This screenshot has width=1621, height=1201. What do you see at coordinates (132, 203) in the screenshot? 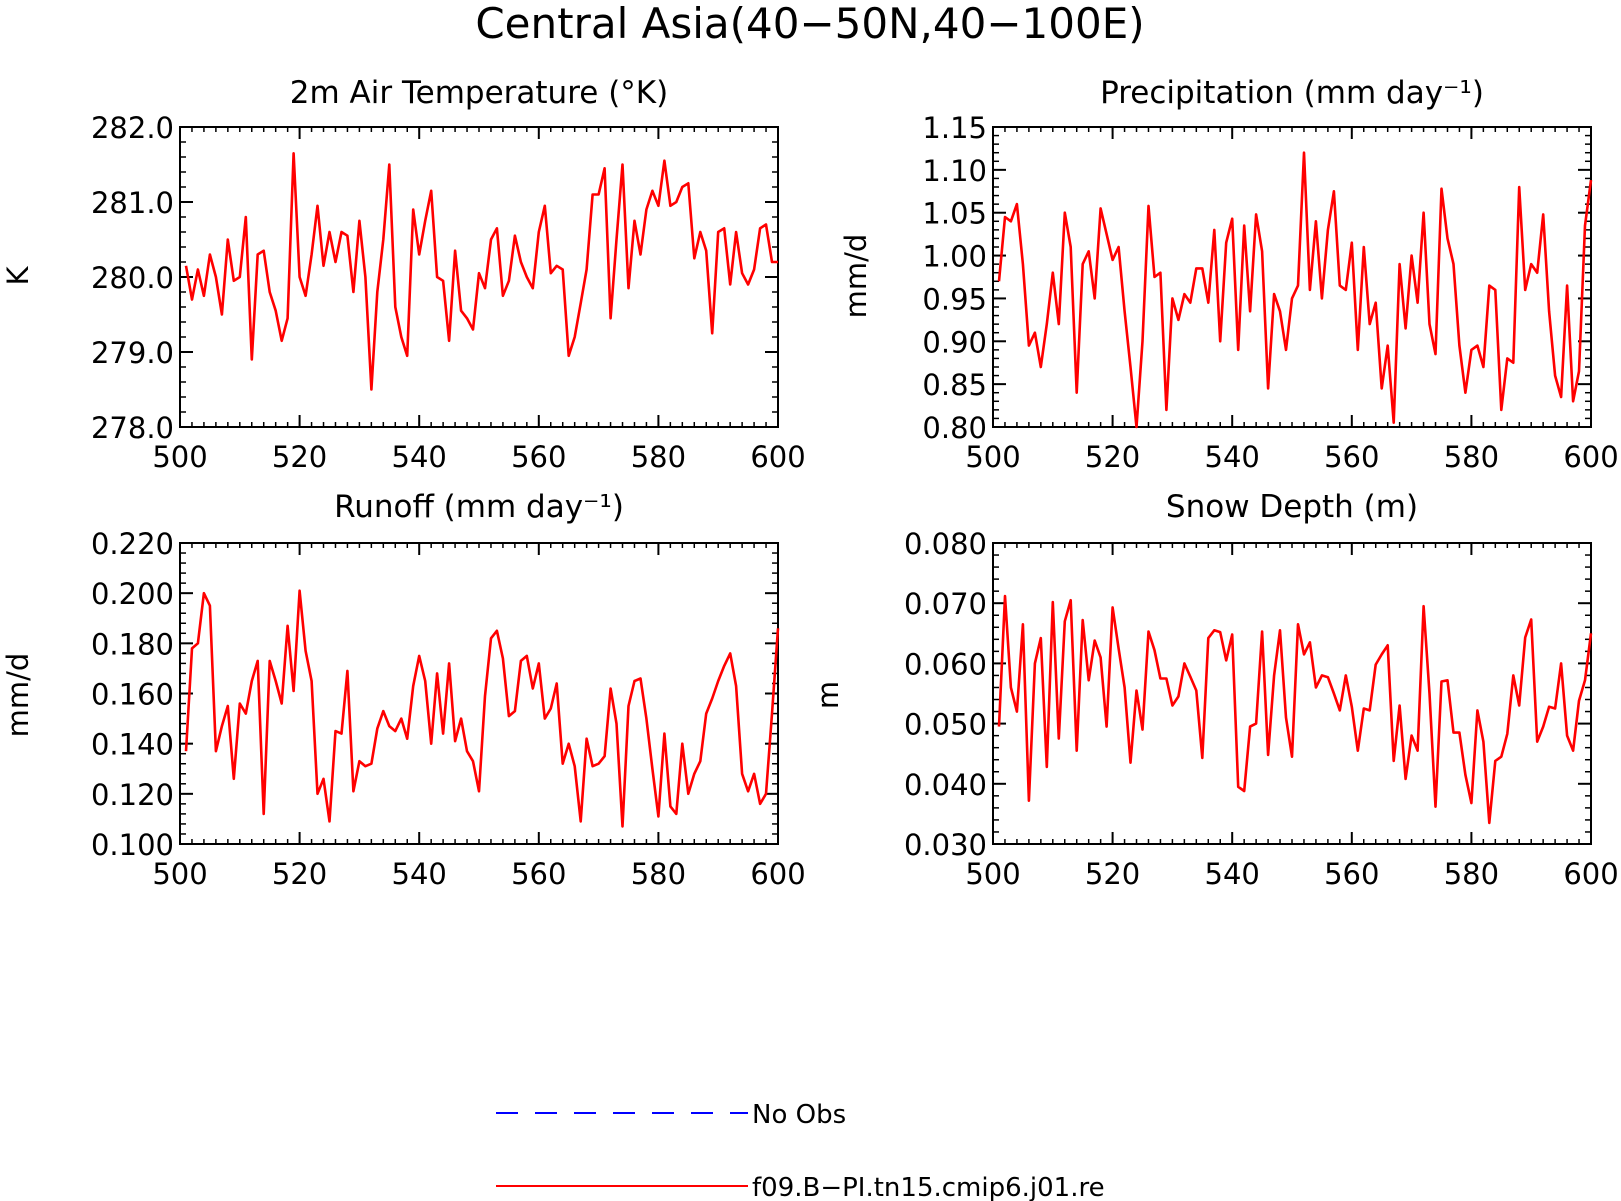
I see `y-tick-label: 281.0` at bounding box center [132, 203].